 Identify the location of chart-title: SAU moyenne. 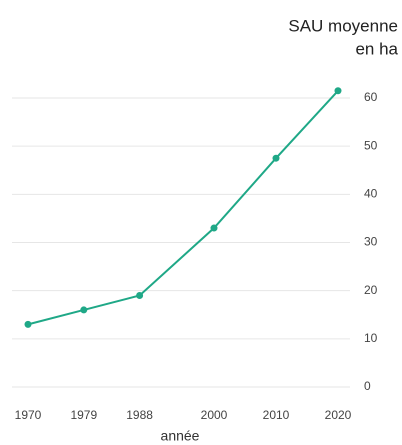
(343, 25).